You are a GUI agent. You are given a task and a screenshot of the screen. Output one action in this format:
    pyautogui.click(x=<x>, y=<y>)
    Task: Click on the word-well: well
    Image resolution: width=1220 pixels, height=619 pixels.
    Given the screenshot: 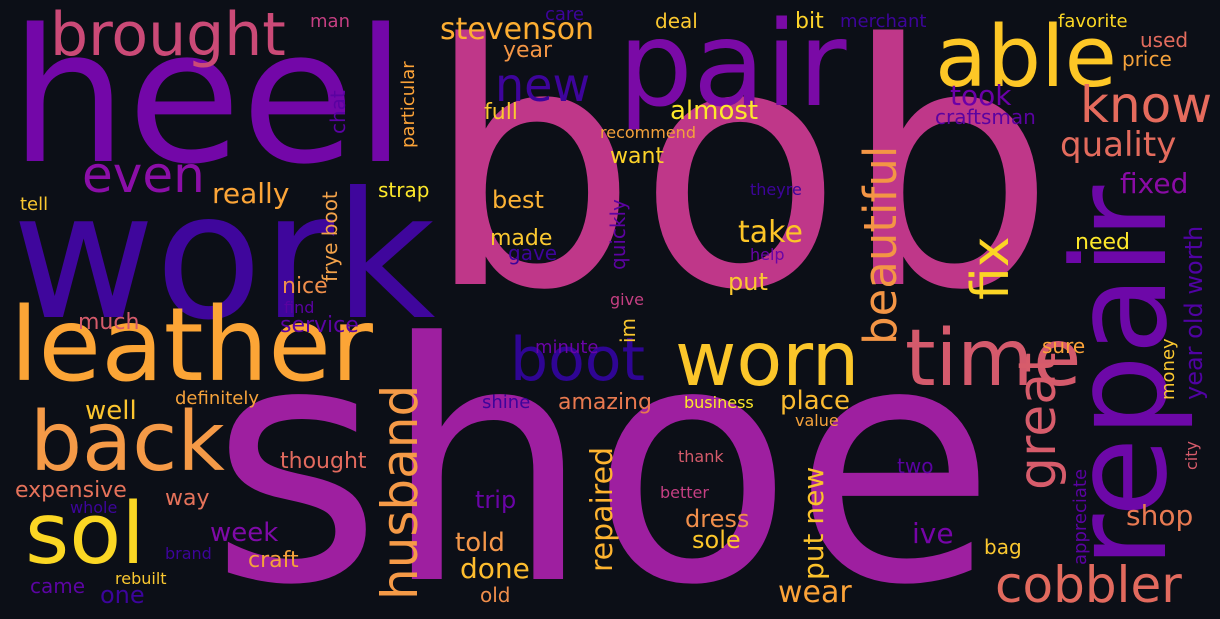 What is the action you would take?
    pyautogui.click(x=111, y=411)
    